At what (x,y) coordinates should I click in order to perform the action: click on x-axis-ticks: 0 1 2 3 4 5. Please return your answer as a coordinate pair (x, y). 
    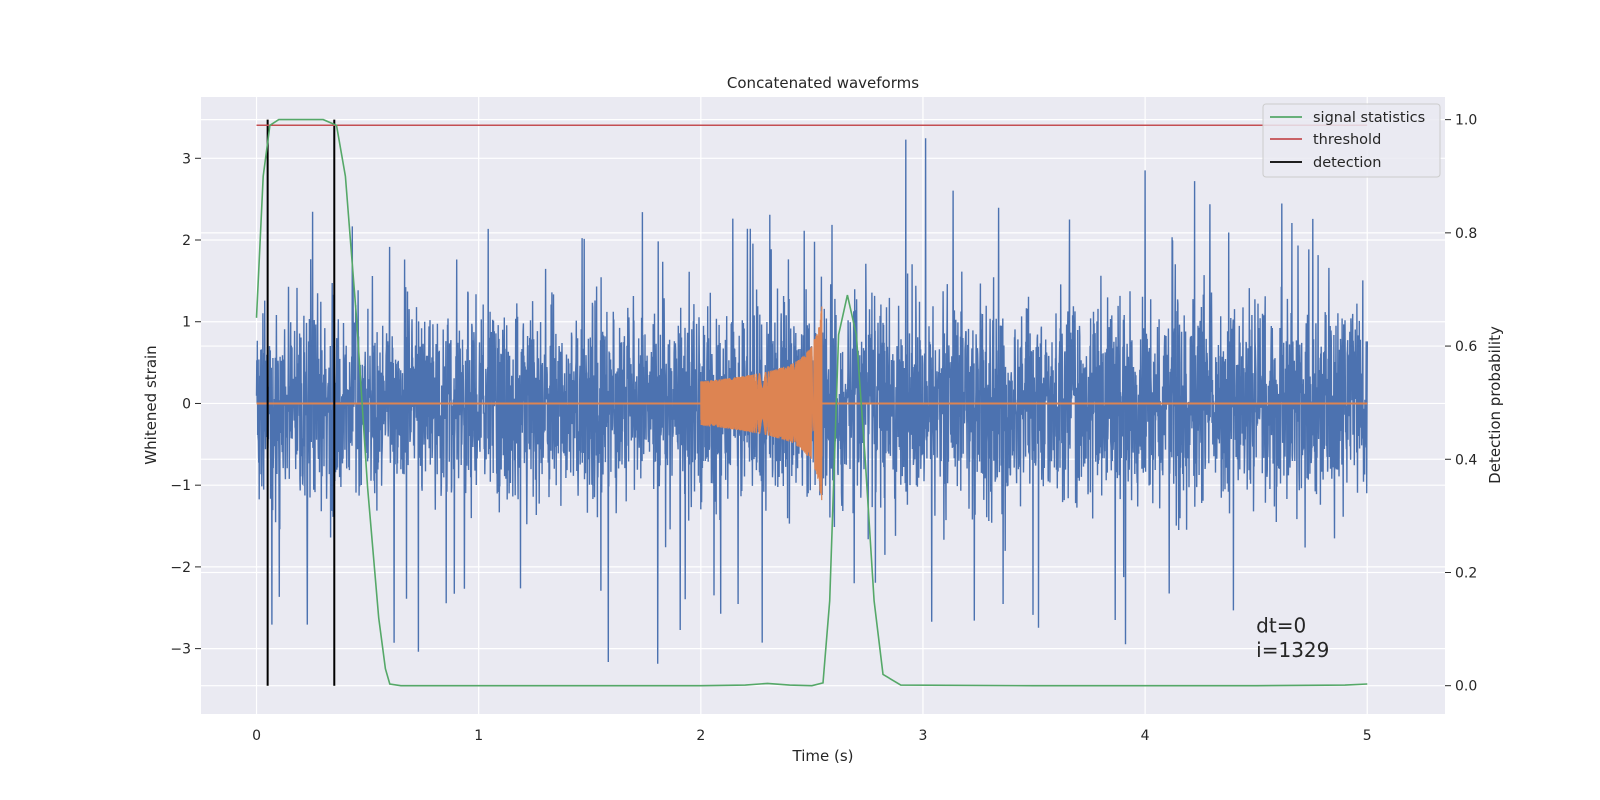
    Looking at the image, I should click on (812, 736).